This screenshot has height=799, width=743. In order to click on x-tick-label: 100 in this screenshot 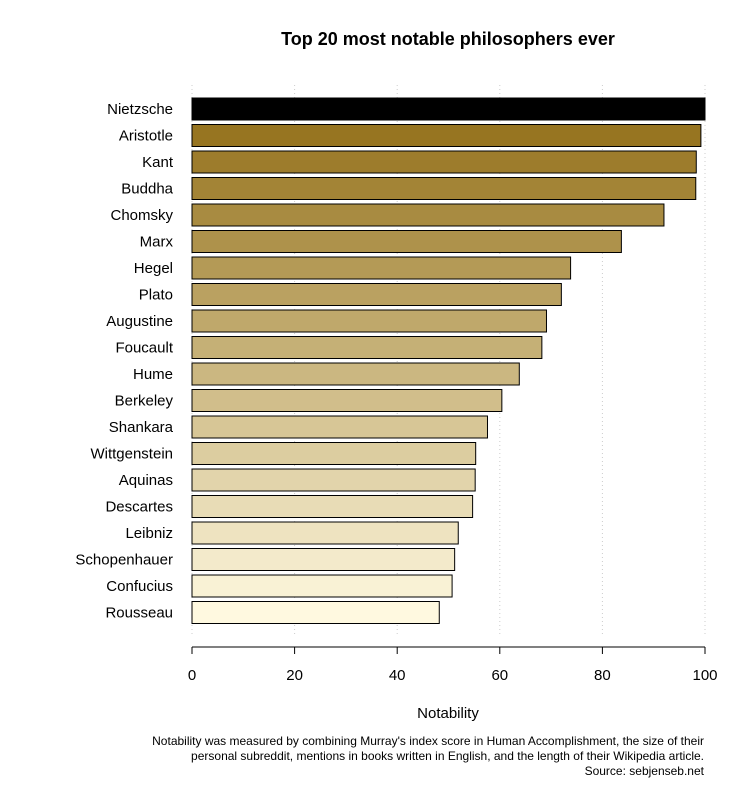, I will do `click(704, 675)`.